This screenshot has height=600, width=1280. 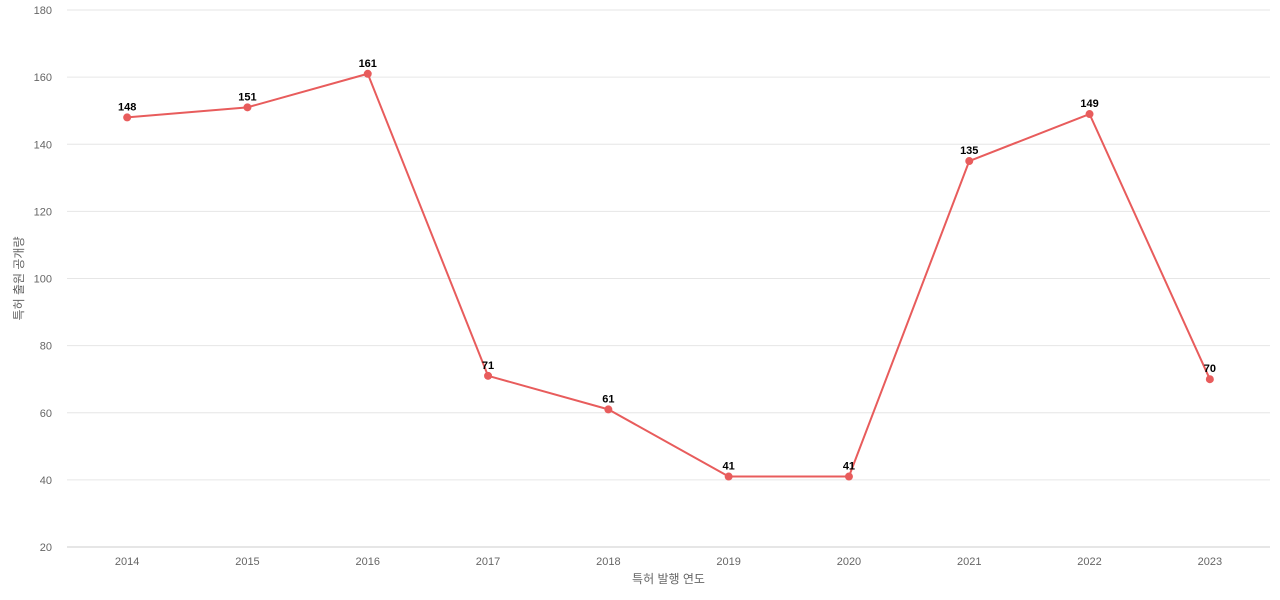 What do you see at coordinates (43, 11) in the screenshot?
I see `y-tick-label: 180` at bounding box center [43, 11].